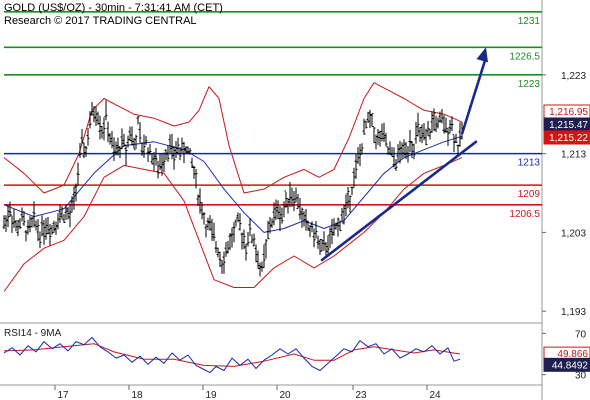  I want to click on price-tick-label: 1,203, so click(573, 233).